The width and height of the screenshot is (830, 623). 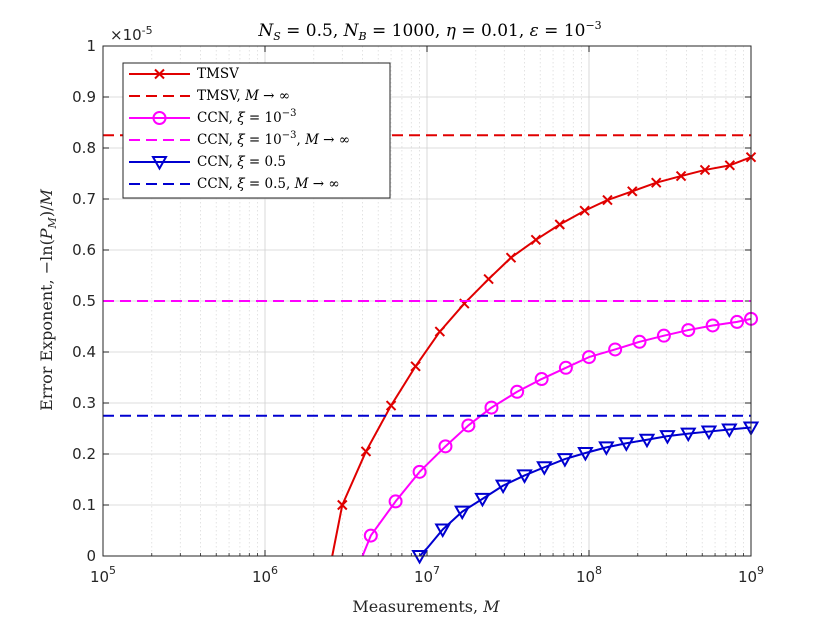 What do you see at coordinates (48, 300) in the screenshot?
I see `y-axis-label: Error Exponent, −ln(PM)/M` at bounding box center [48, 300].